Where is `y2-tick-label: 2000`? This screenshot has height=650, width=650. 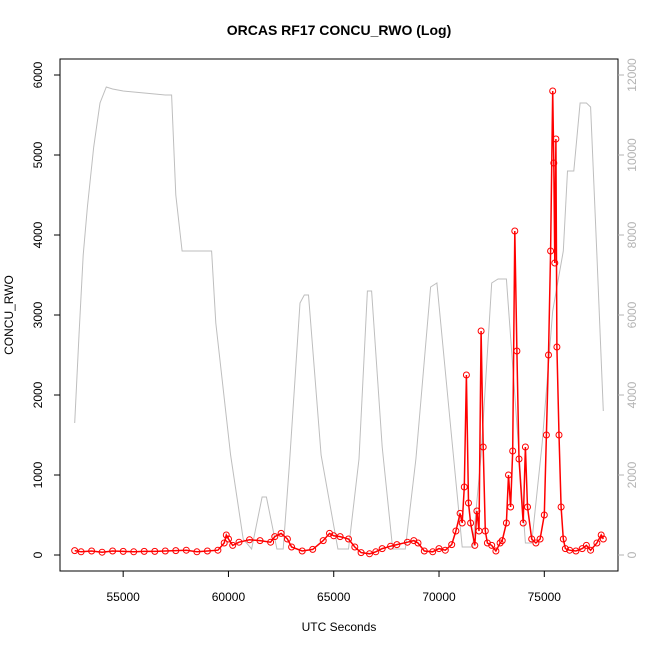 y2-tick-label: 2000 is located at coordinates (632, 474).